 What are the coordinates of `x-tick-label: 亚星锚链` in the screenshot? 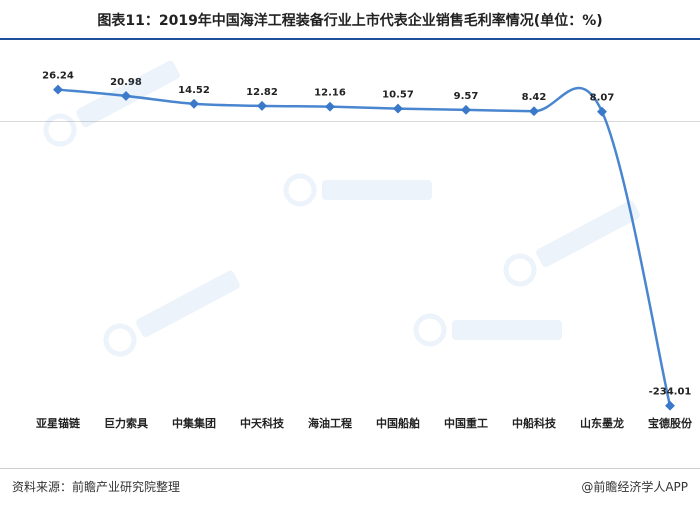 It's located at (58, 423).